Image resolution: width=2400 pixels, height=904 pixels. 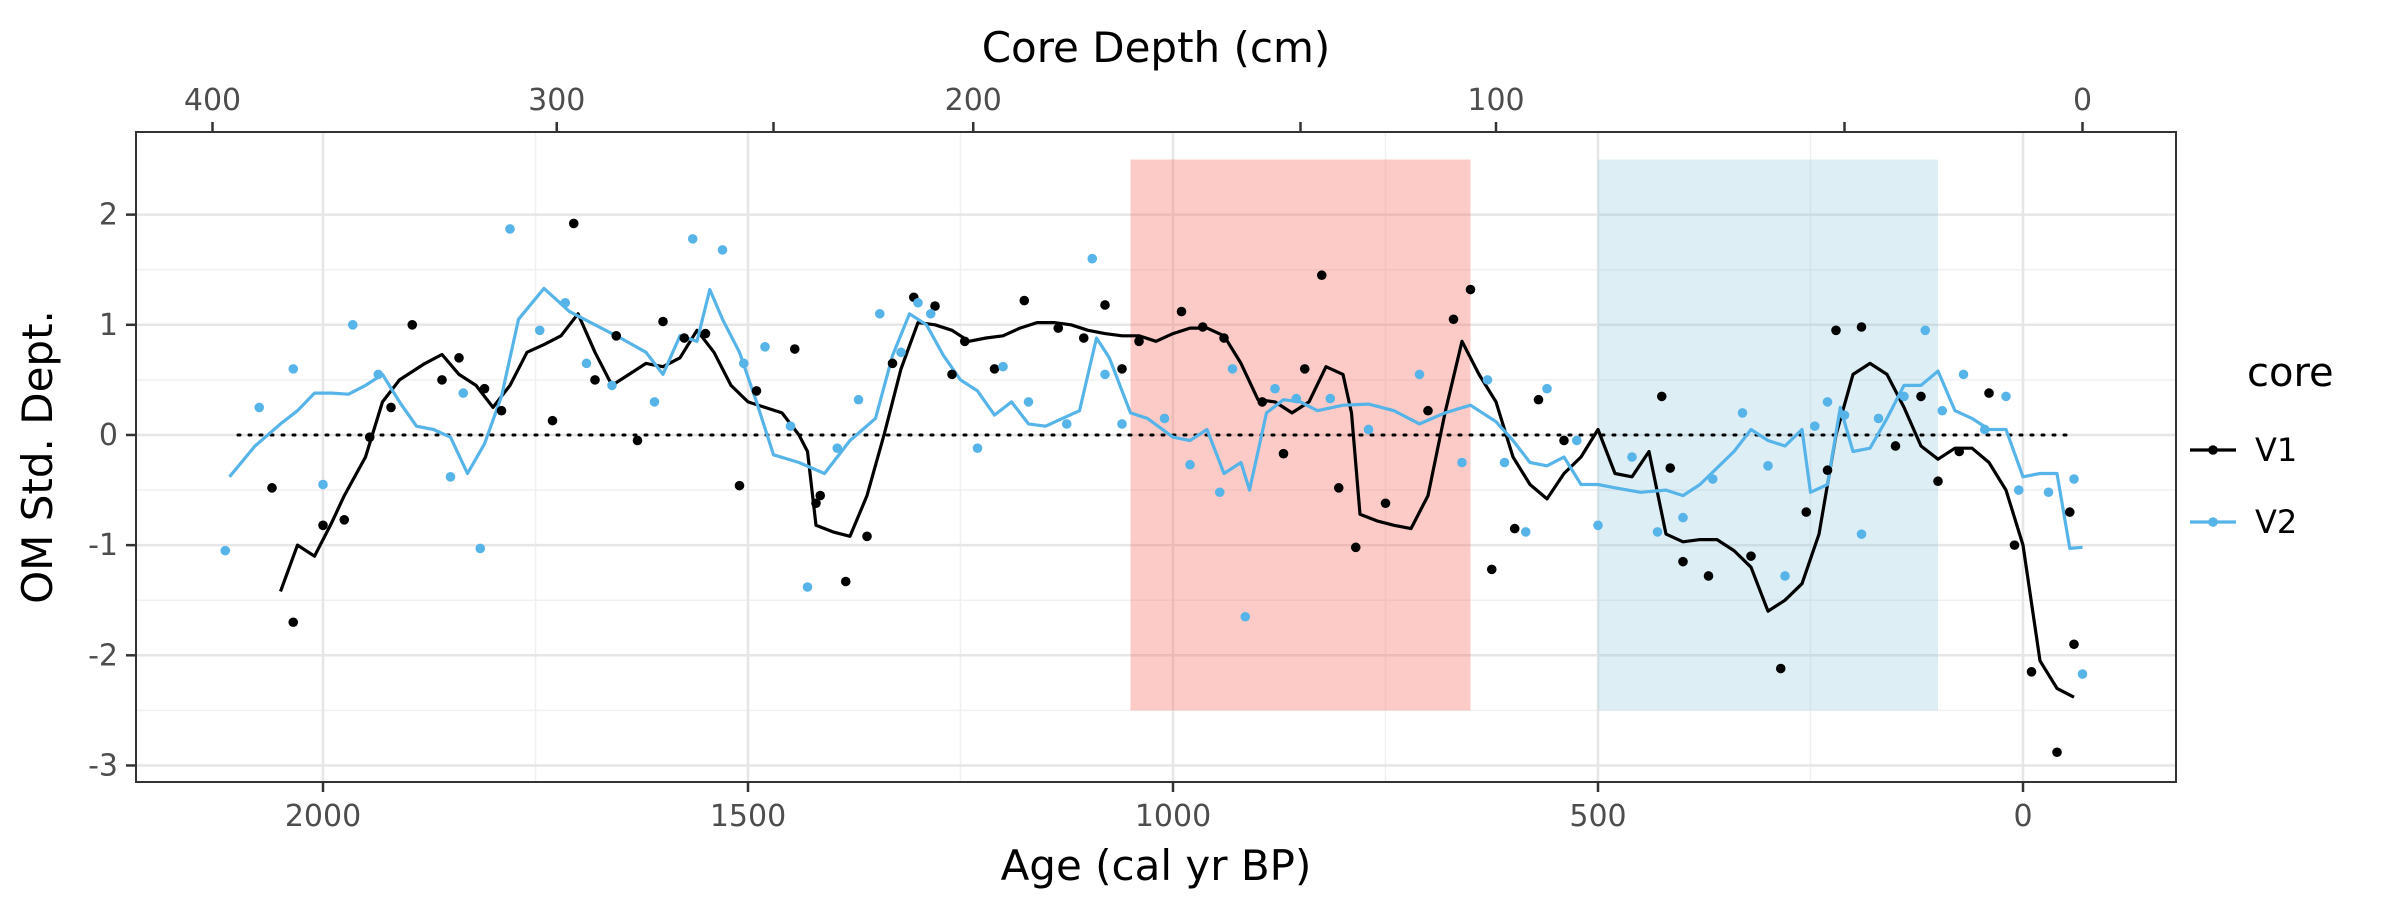 I want to click on top-tick-label: 300, so click(x=556, y=100).